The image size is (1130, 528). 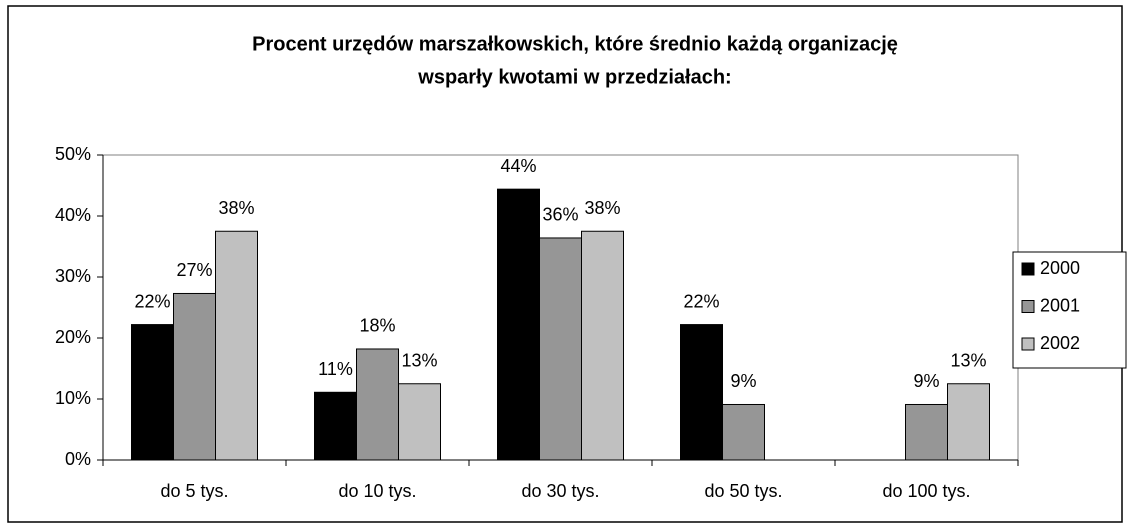 I want to click on value-label: 18%, so click(x=377, y=326).